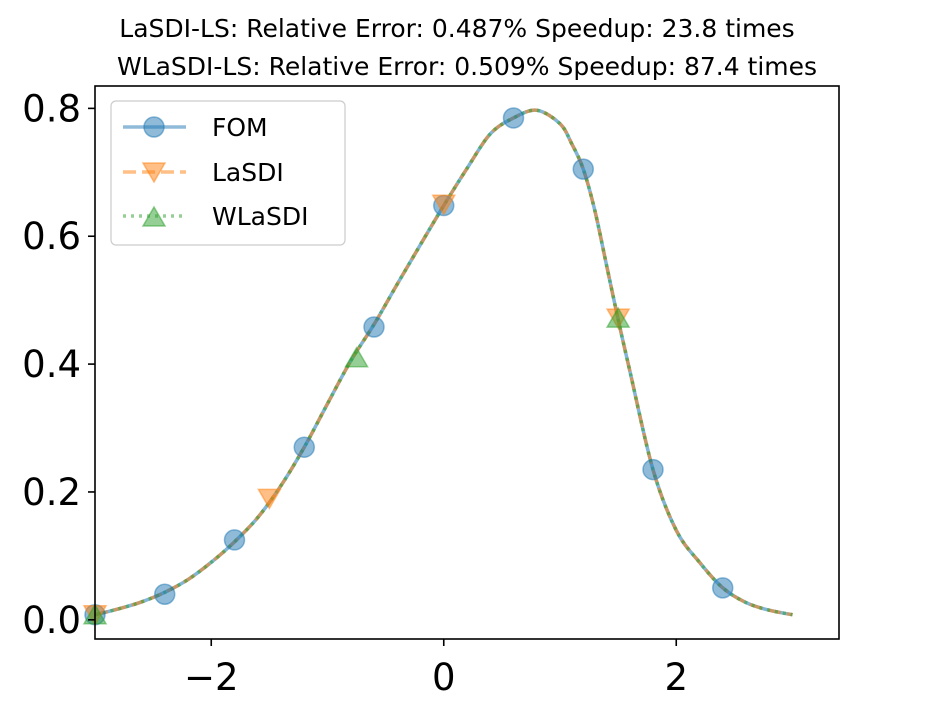 The width and height of the screenshot is (925, 712). Describe the element at coordinates (51, 620) in the screenshot. I see `y-tick-label: 0.0` at that location.